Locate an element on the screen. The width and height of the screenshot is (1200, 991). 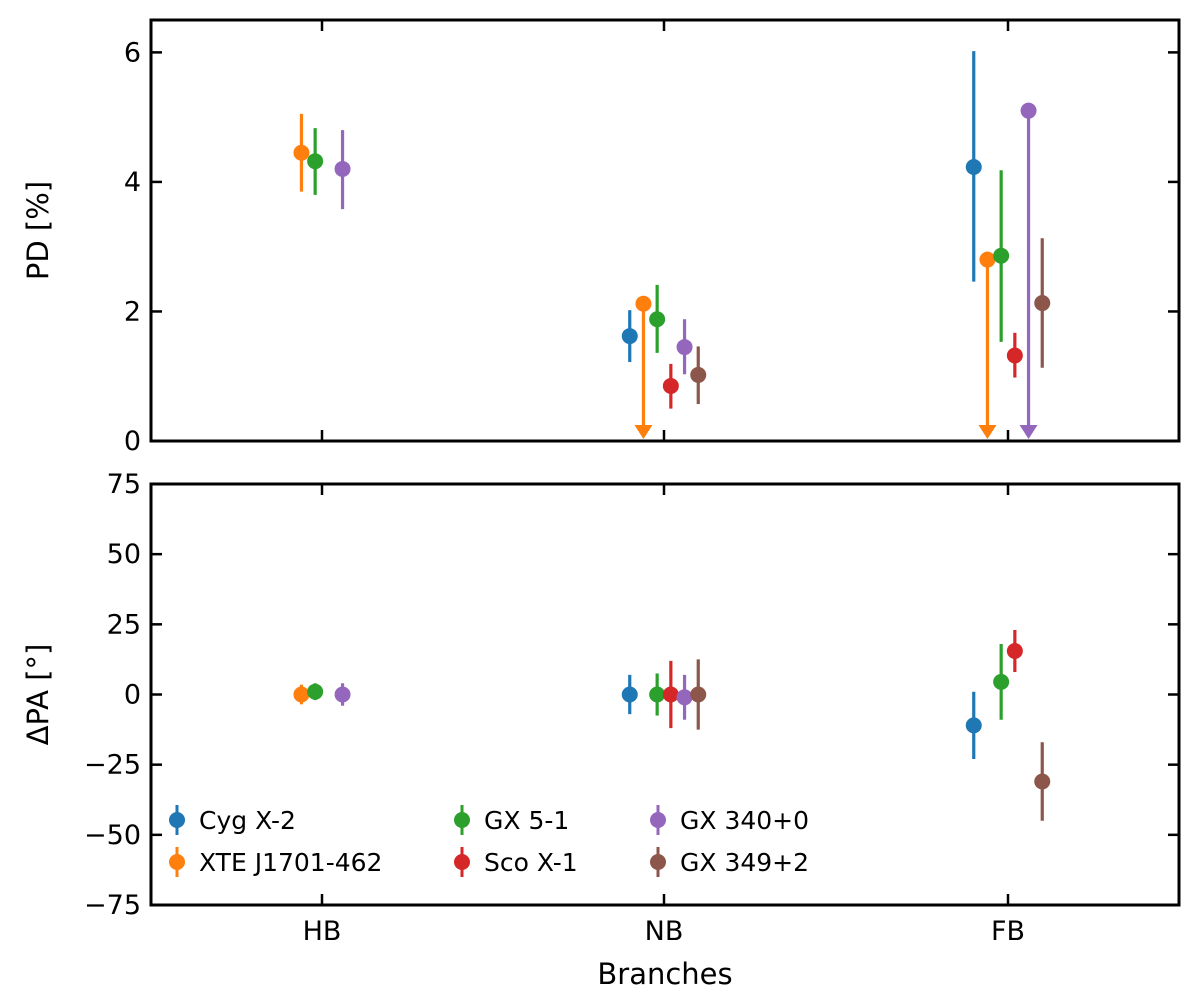
legend-entry-sco-x-1: Sco X-1 is located at coordinates (516, 862).